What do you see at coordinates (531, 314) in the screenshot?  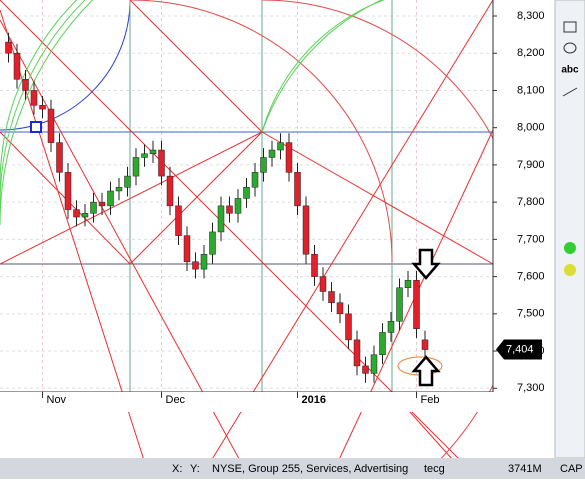 I see `y-tick-label: 7,500` at bounding box center [531, 314].